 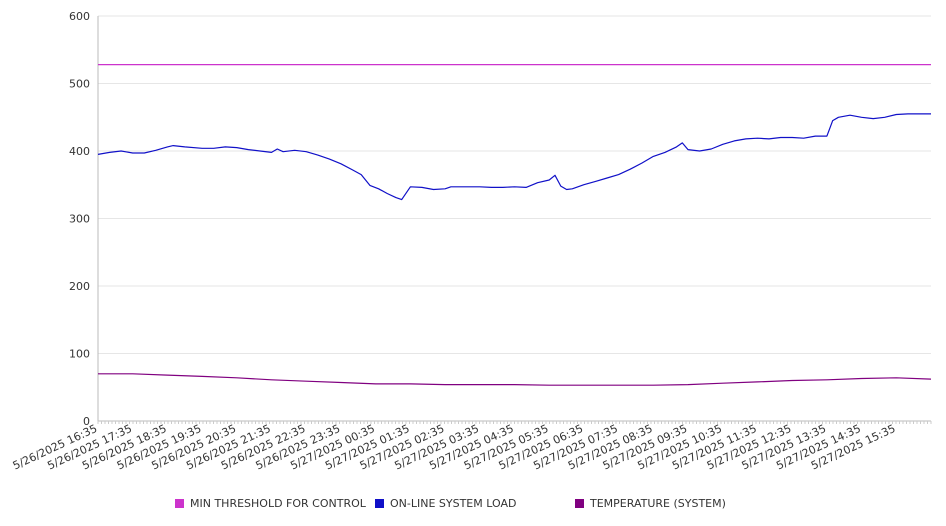 What do you see at coordinates (453, 503) in the screenshot?
I see `legend-label: ON-LINE SYSTEM LOAD` at bounding box center [453, 503].